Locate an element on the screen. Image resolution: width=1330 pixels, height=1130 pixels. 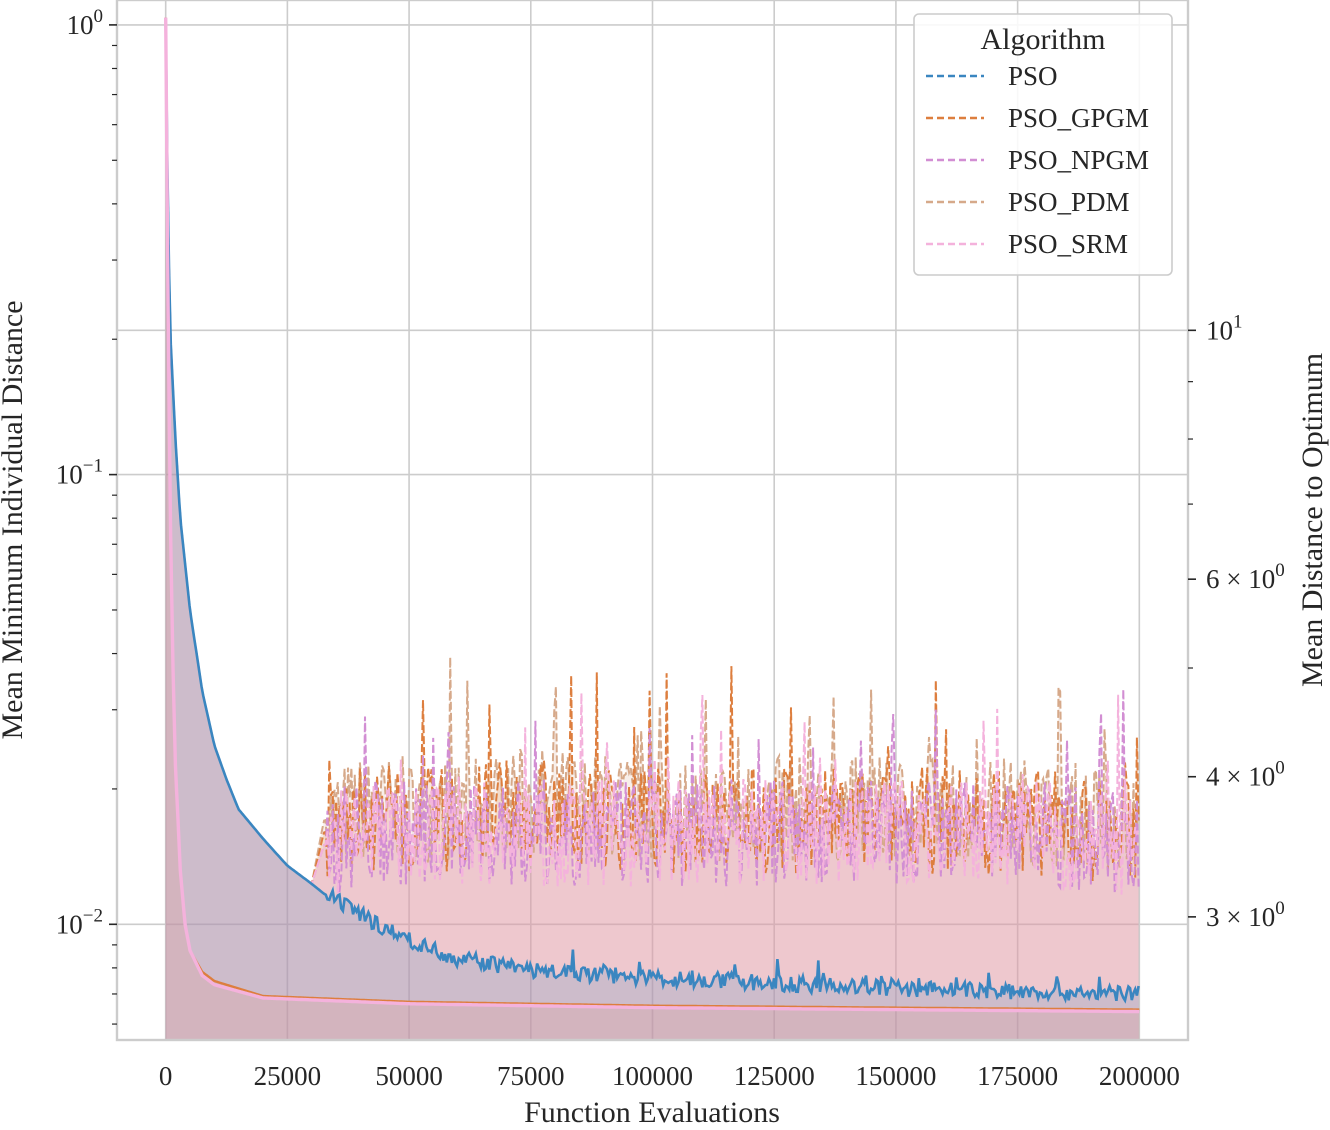
legend-box is located at coordinates (1043, 144).